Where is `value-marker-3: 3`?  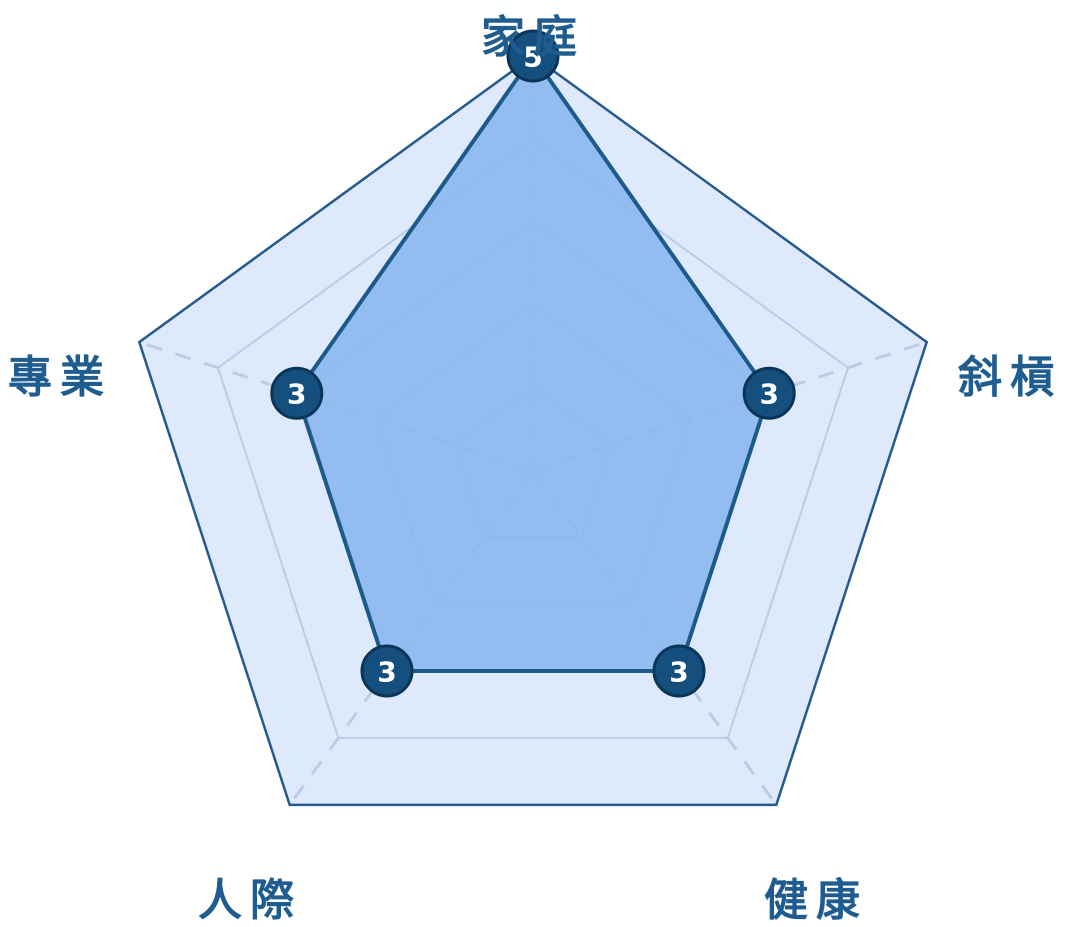 value-marker-3: 3 is located at coordinates (679, 671).